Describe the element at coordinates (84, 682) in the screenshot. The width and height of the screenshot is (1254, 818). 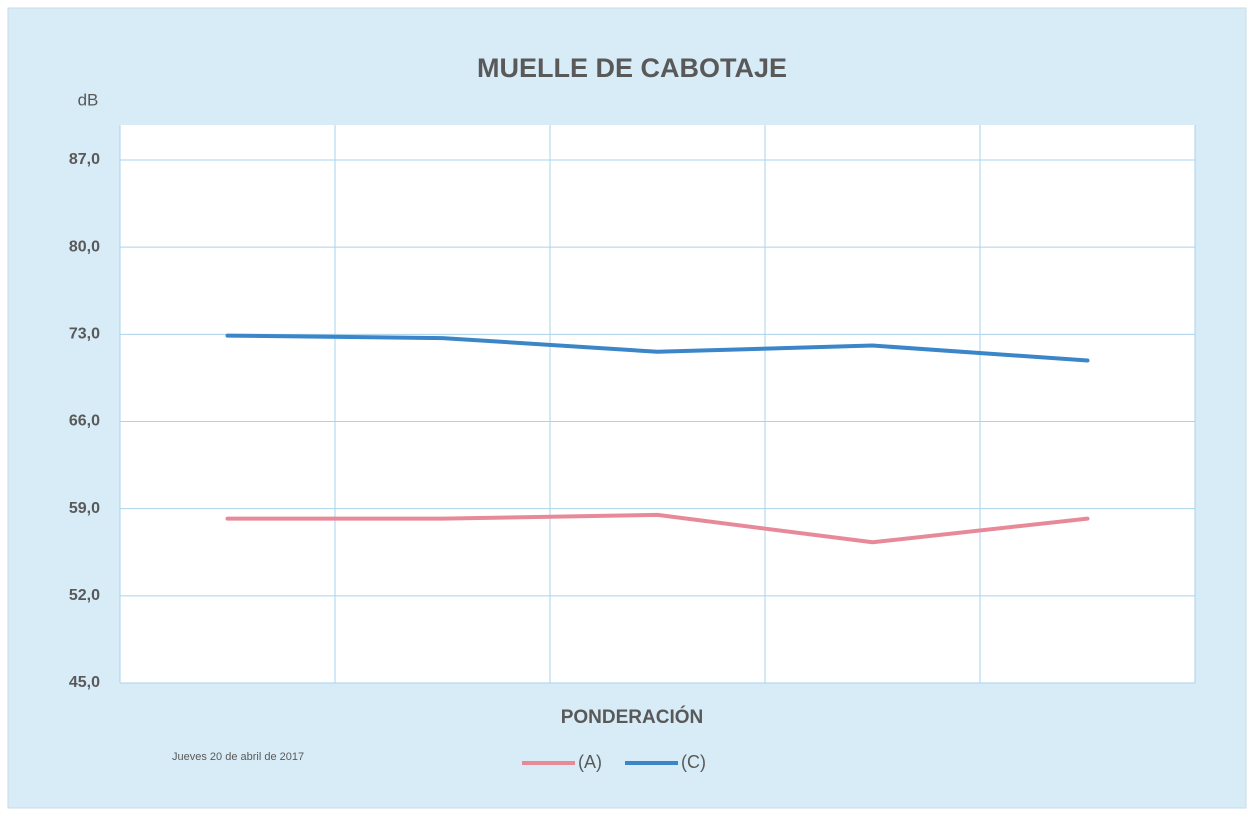
I see `y-tick-label: 45,0` at that location.